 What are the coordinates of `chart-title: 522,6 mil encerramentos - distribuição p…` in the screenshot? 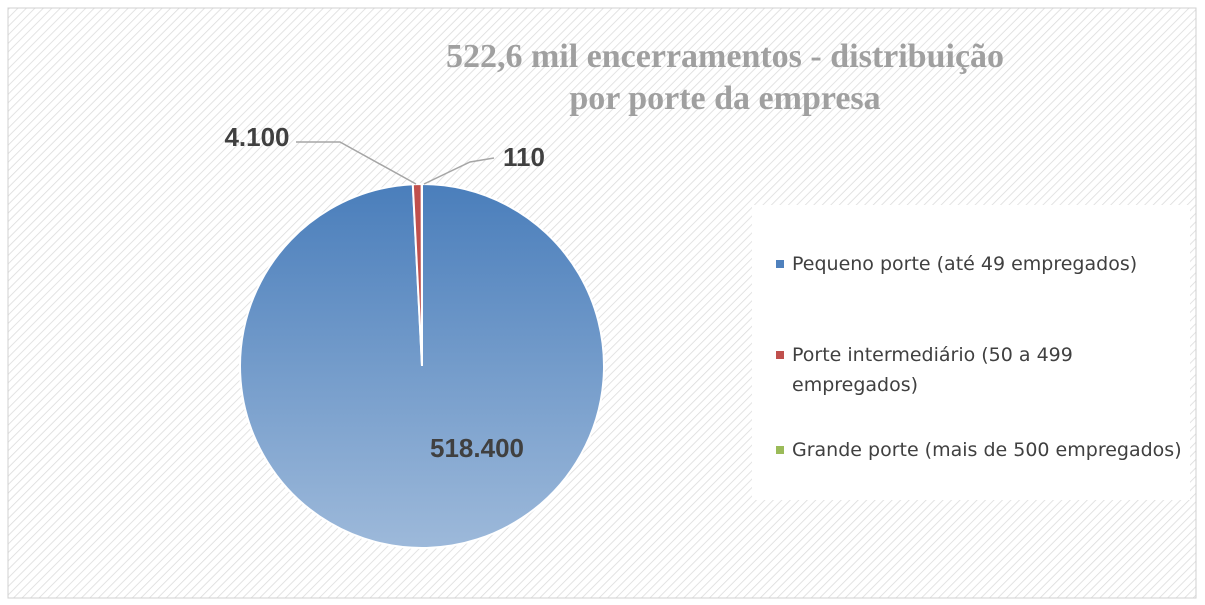 It's located at (725, 77).